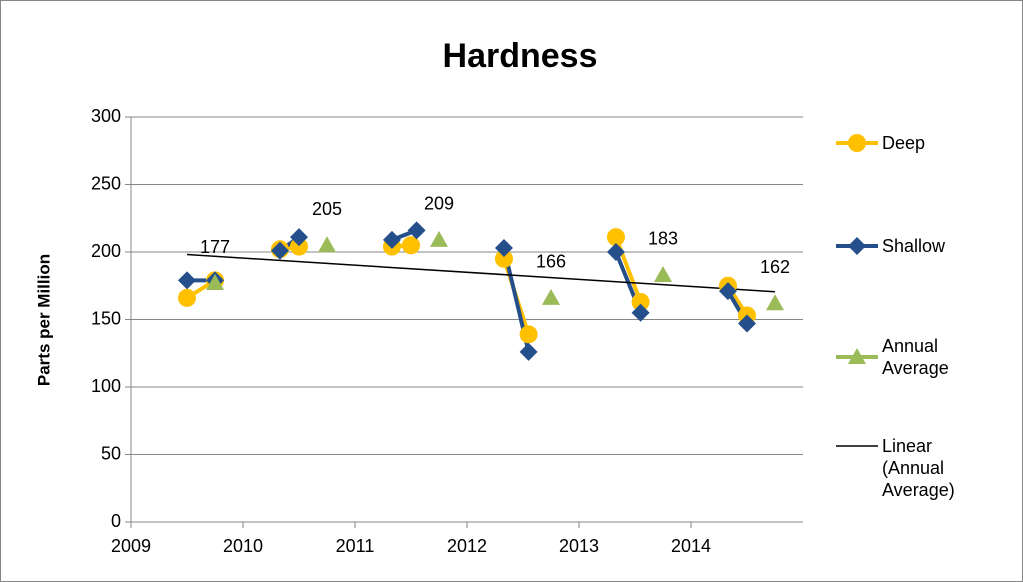 This screenshot has width=1023, height=582. I want to click on x-tick-label: 2009, so click(131, 546).